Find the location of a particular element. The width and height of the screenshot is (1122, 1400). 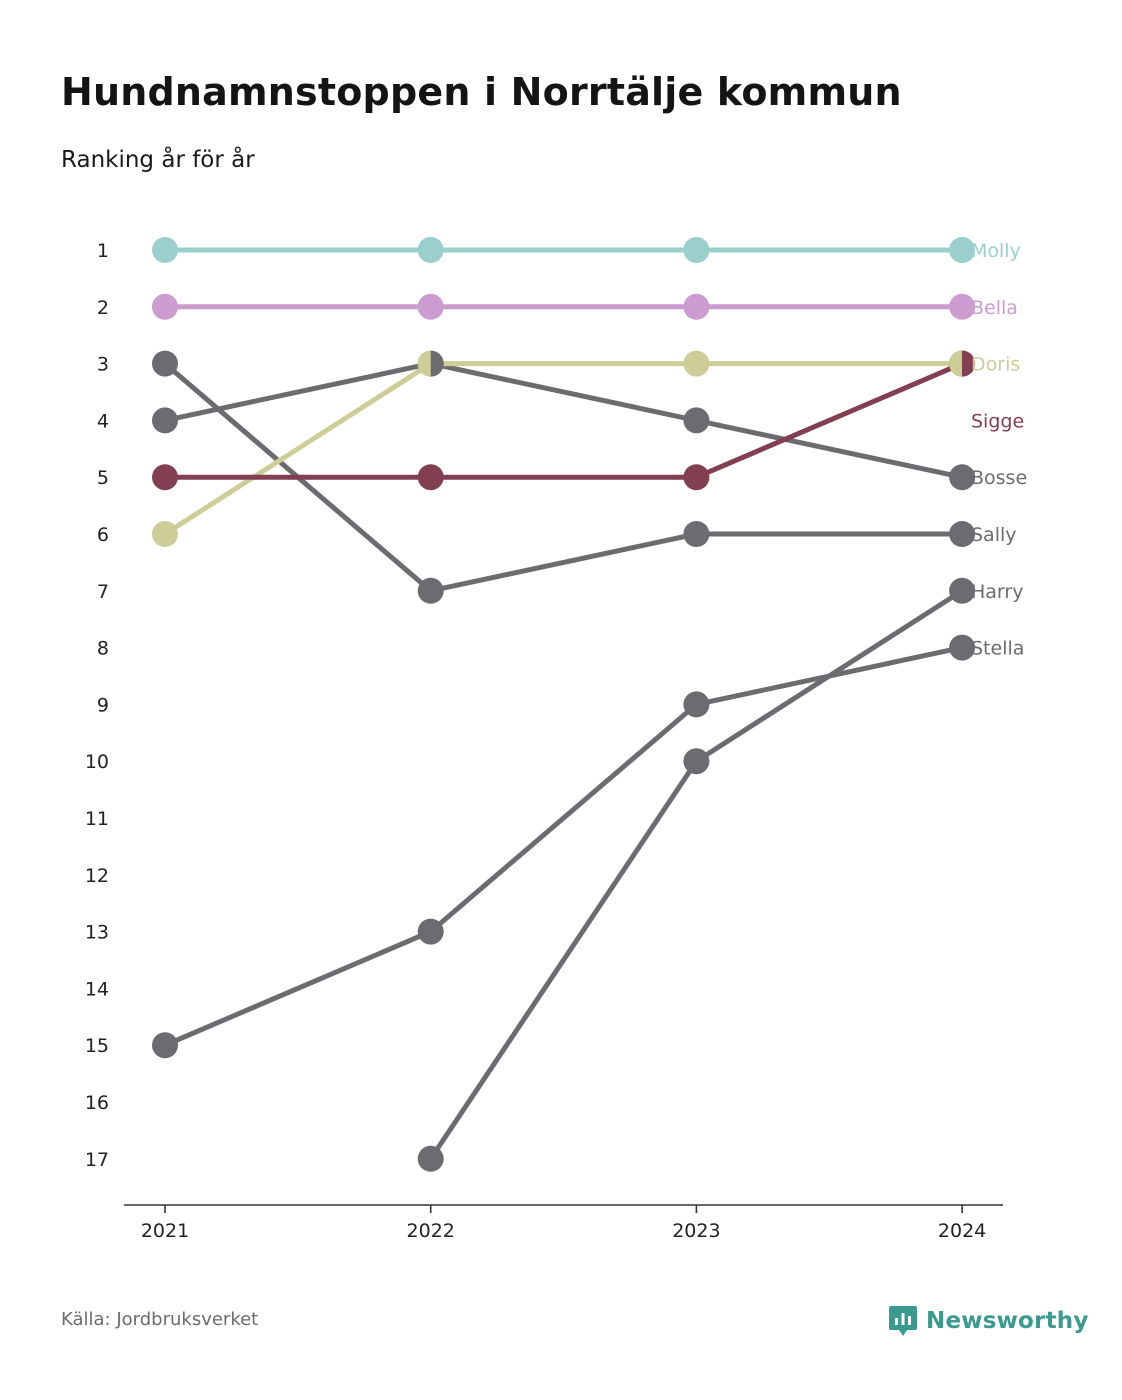

series-label-sigge: Sigge is located at coordinates (997, 421).